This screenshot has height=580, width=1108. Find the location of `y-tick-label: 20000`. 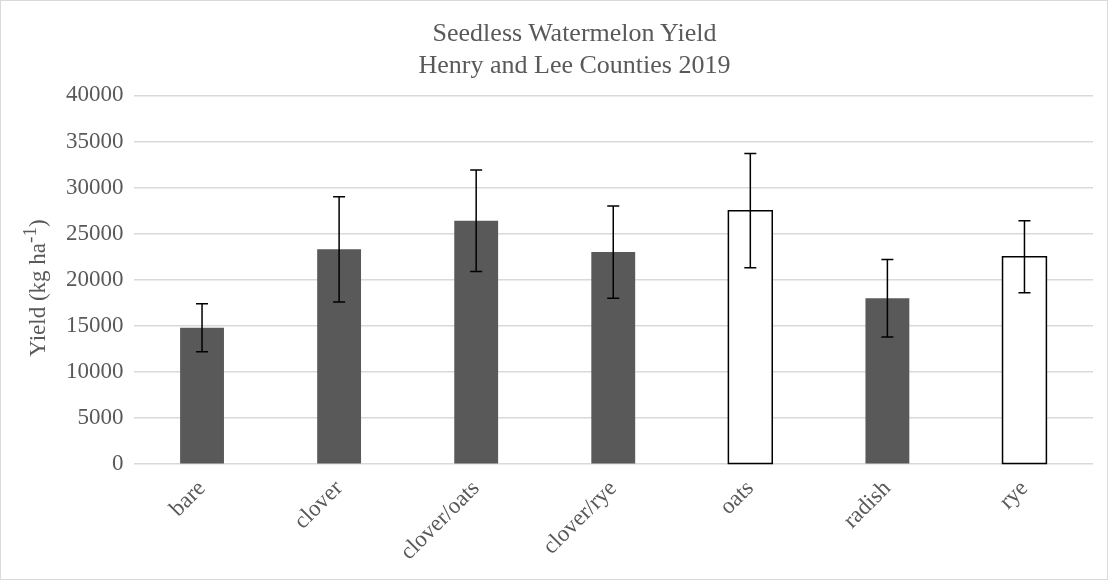

y-tick-label: 20000 is located at coordinates (95, 278).